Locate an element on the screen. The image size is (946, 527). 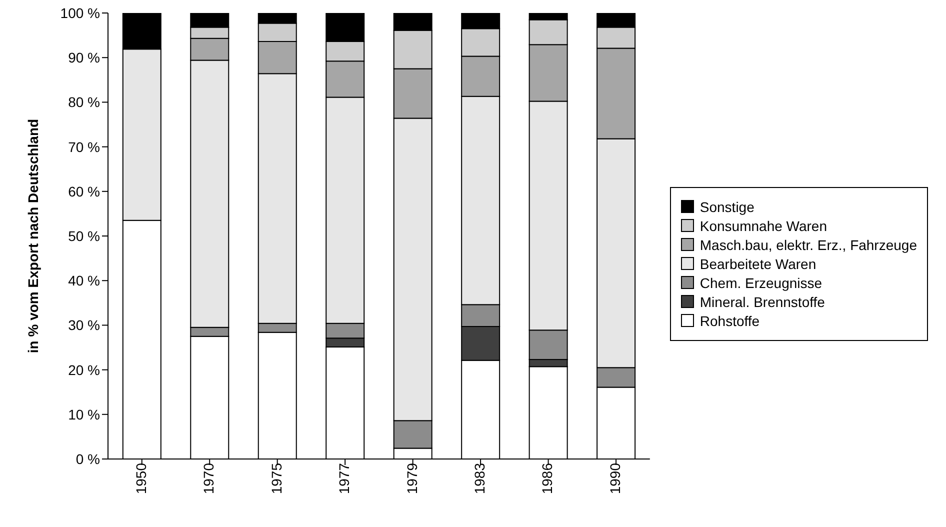
y-tick-label: 60 % is located at coordinates (84, 191).